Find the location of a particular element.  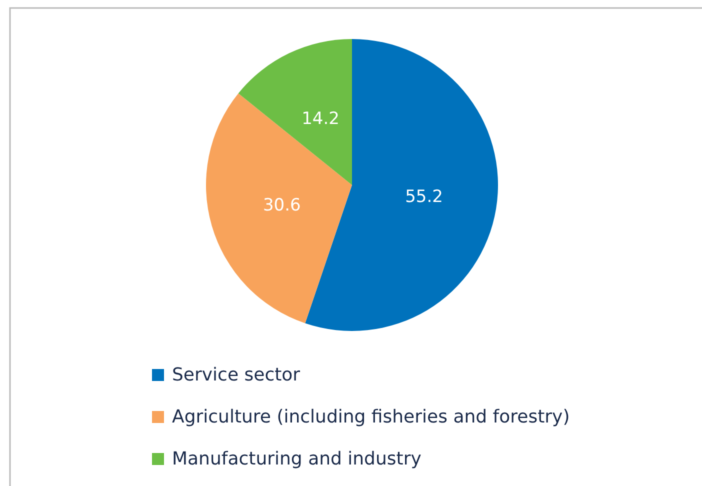

legend-label: Manufacturing and industry is located at coordinates (297, 459).